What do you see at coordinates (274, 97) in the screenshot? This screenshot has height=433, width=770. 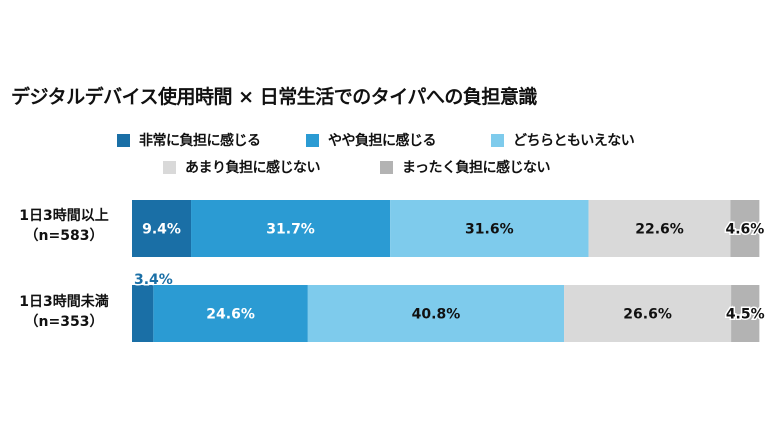 I see `chart-title: デジタルデバイス使用時間 × 日常生活でのタイパへの負担意識` at bounding box center [274, 97].